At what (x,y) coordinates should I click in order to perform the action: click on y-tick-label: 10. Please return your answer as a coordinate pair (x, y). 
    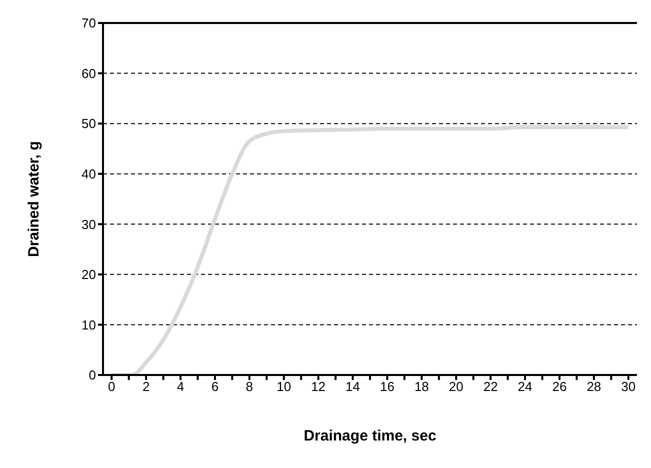
    Looking at the image, I should click on (89, 324).